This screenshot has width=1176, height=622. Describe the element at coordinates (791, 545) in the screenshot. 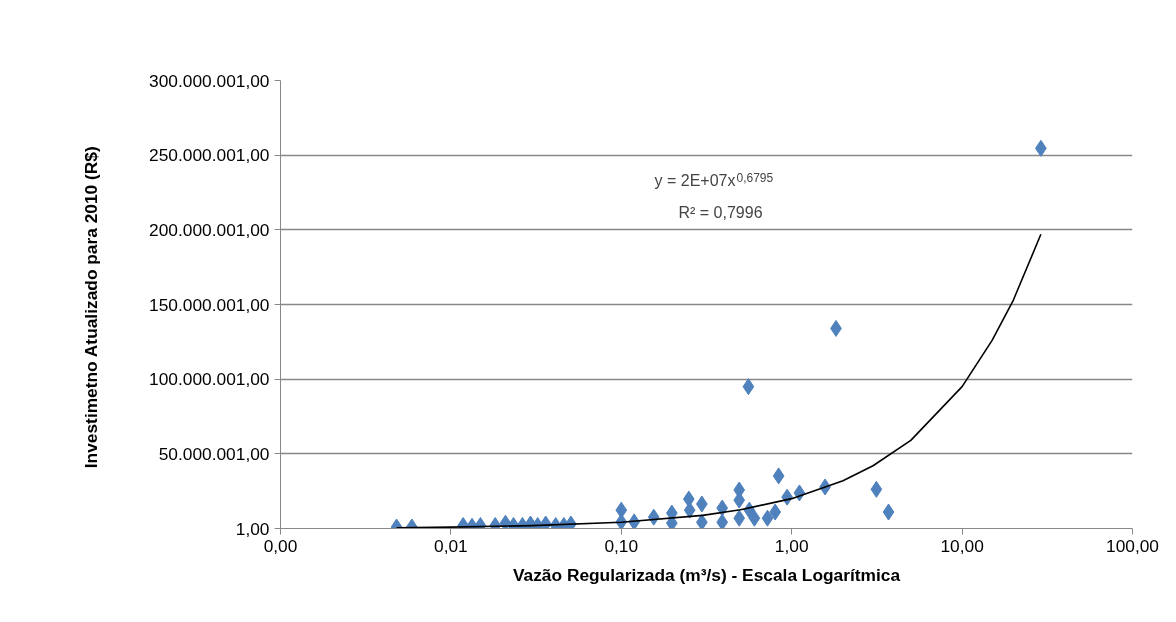

I see `x-tick-label: 1,00` at that location.